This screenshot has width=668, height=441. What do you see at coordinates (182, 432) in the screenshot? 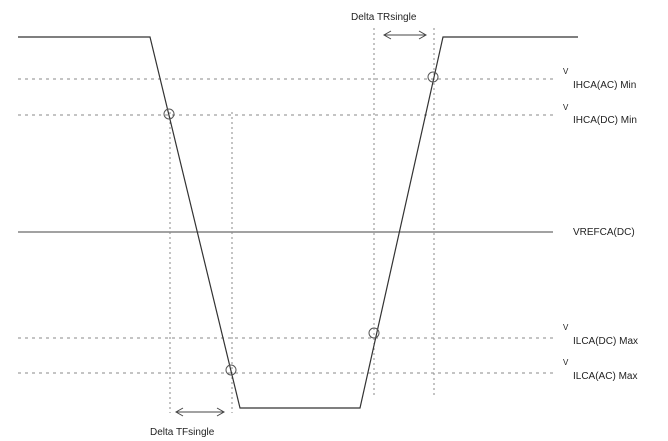
I see `delta-tf-label: Delta TFsingle` at bounding box center [182, 432].